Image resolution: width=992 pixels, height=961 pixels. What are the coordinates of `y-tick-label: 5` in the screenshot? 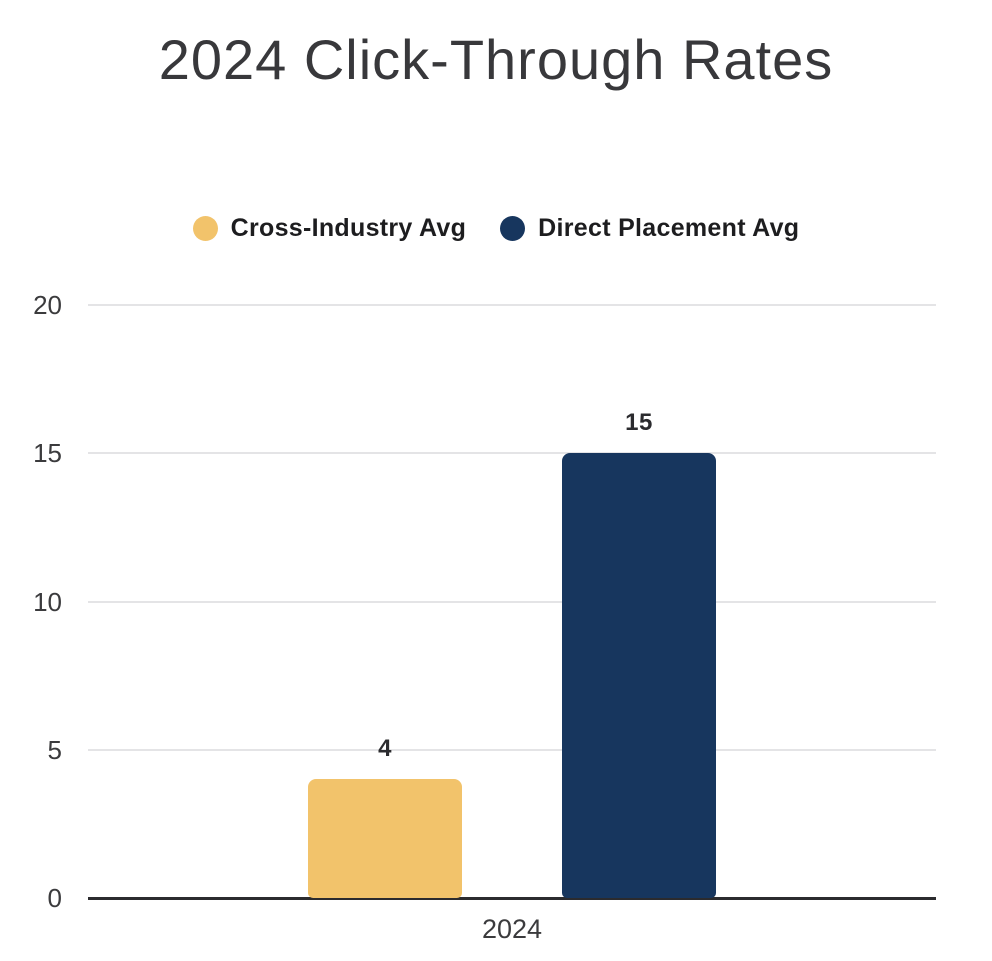 It's located at (54, 749).